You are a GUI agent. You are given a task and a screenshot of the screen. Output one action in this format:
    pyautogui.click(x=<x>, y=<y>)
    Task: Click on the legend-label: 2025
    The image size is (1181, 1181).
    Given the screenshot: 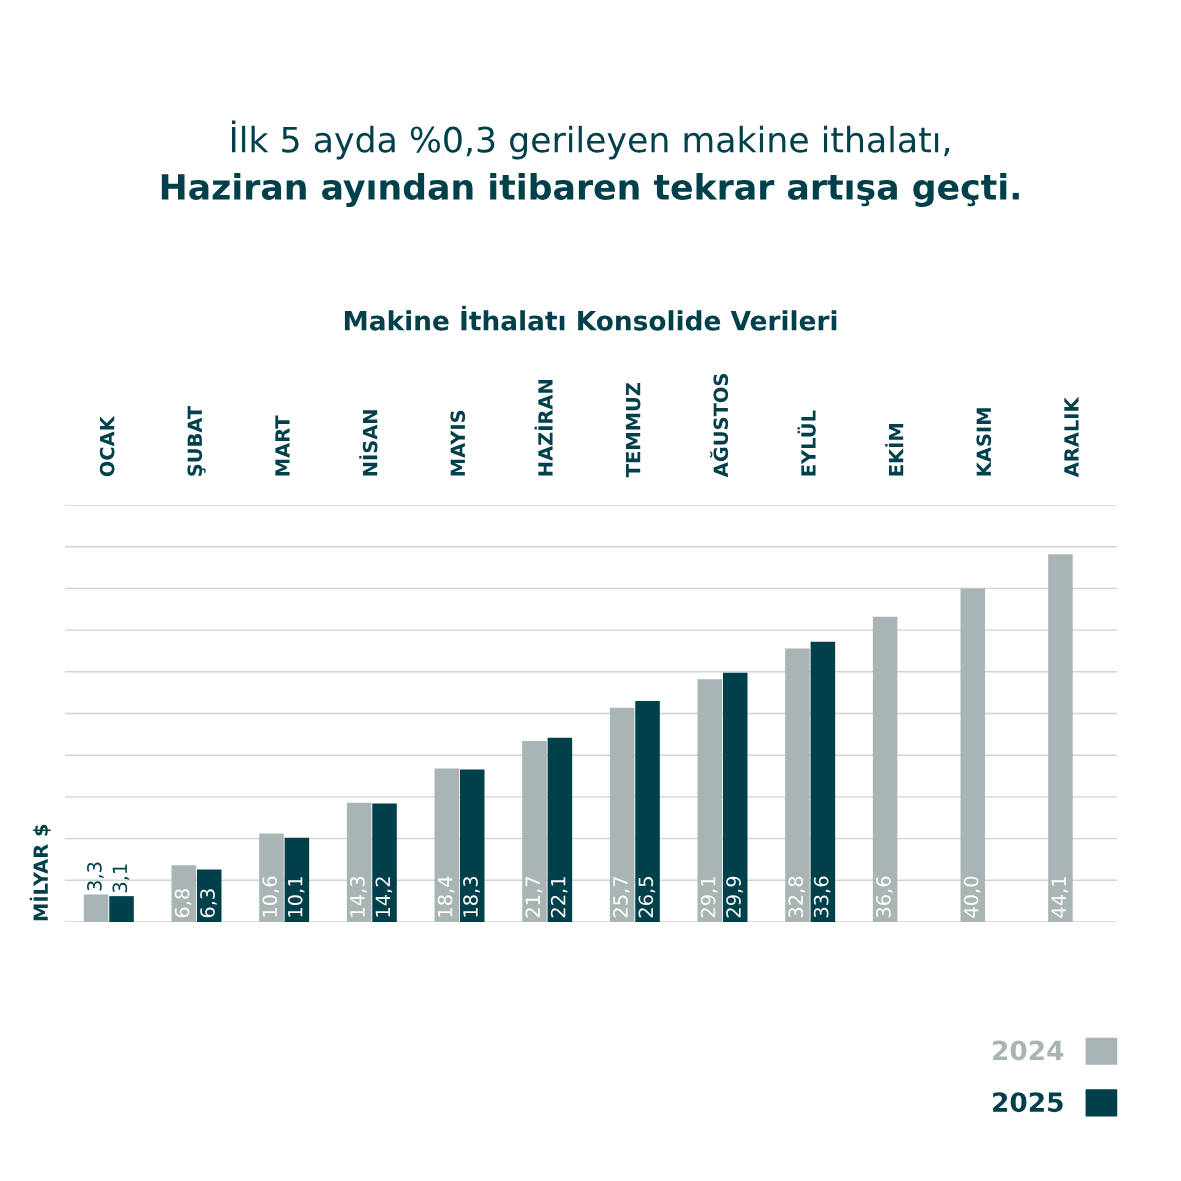 What is the action you would take?
    pyautogui.click(x=1028, y=1102)
    